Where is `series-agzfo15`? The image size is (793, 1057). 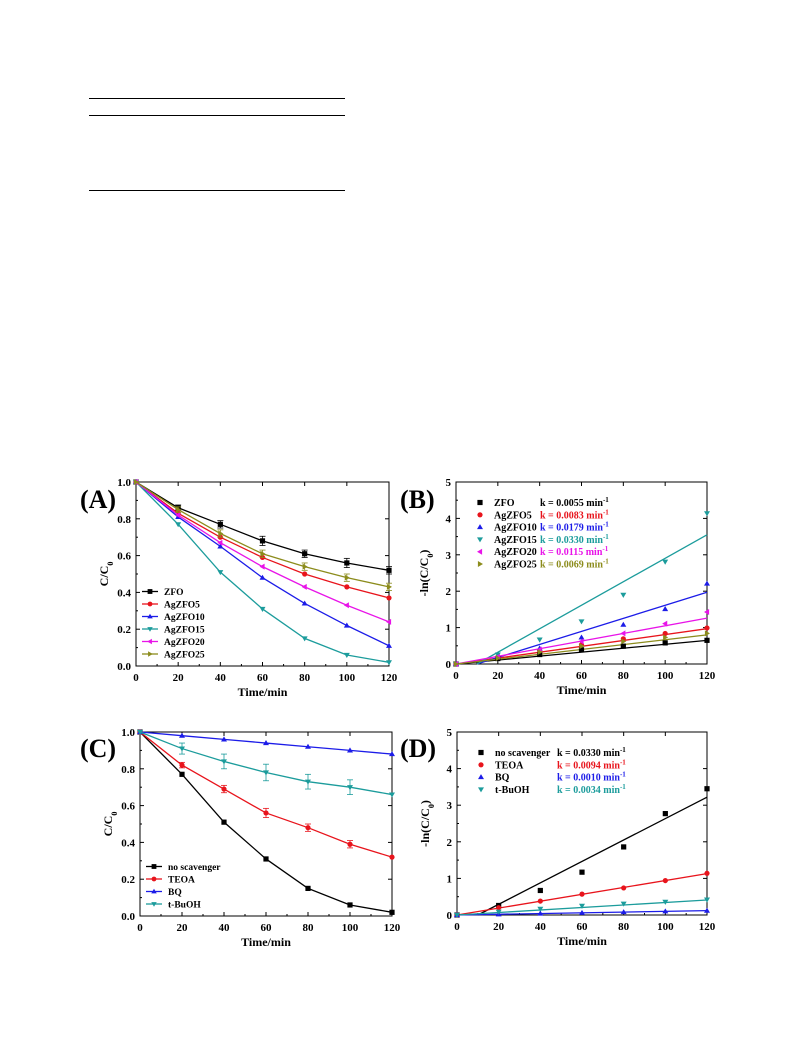 series-agzfo15 is located at coordinates (581, 589).